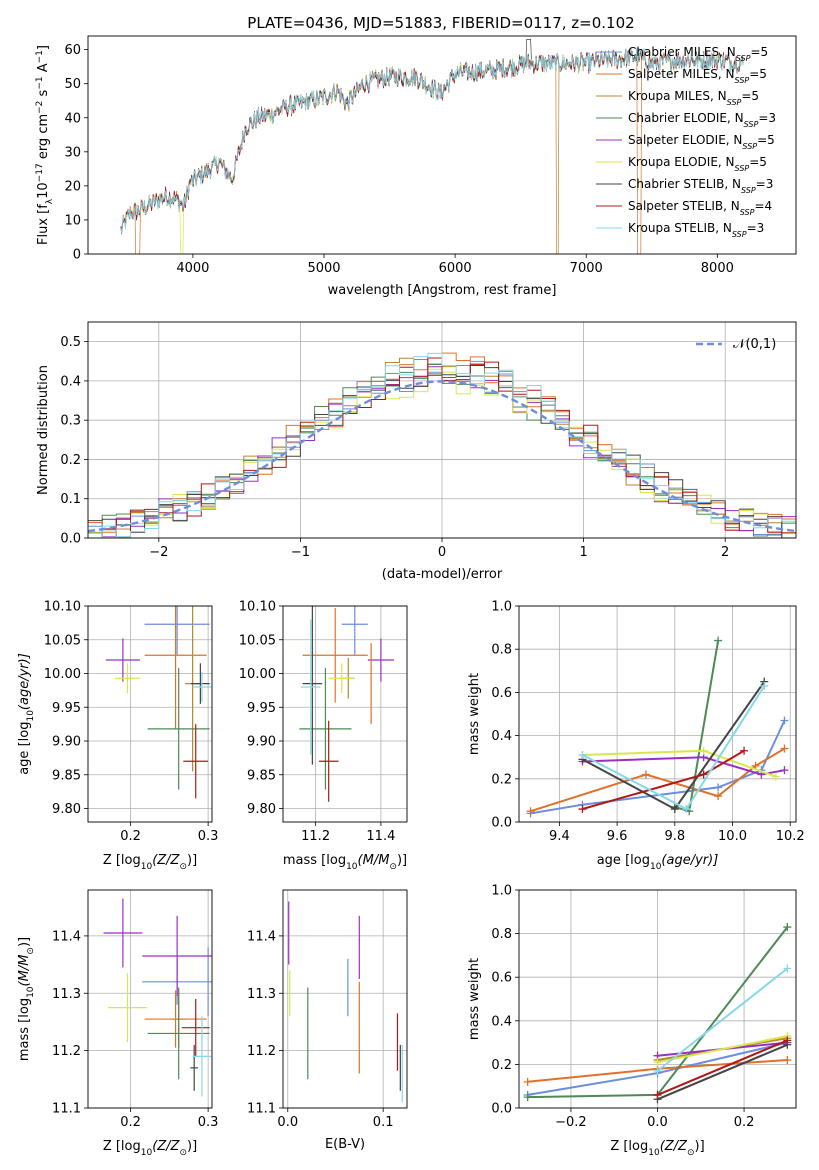 The height and width of the screenshot is (1170, 819). Describe the element at coordinates (130, 836) in the screenshot. I see `x-tick-label: 0.2` at that location.